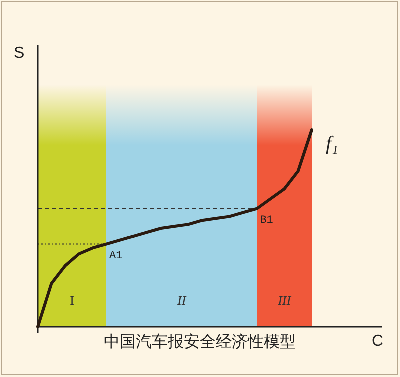 The height and width of the screenshot is (377, 400). What do you see at coordinates (72, 300) in the screenshot?
I see `annotation: I` at bounding box center [72, 300].